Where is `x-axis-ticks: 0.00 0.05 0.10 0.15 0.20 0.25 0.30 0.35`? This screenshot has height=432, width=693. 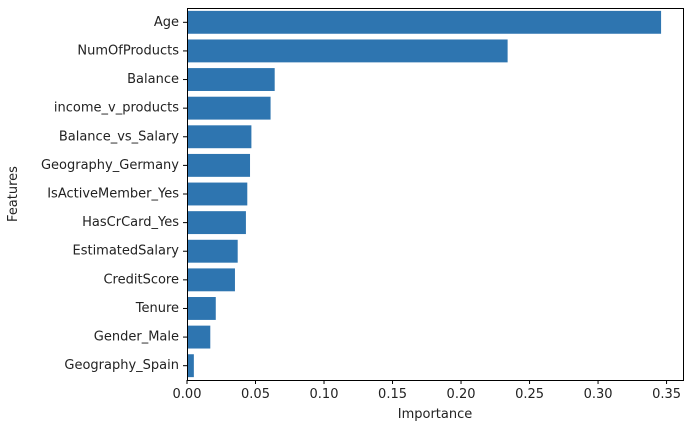
x-axis-ticks: 0.00 0.05 0.10 0.15 0.20 0.25 0.30 0.35 is located at coordinates (427, 391).